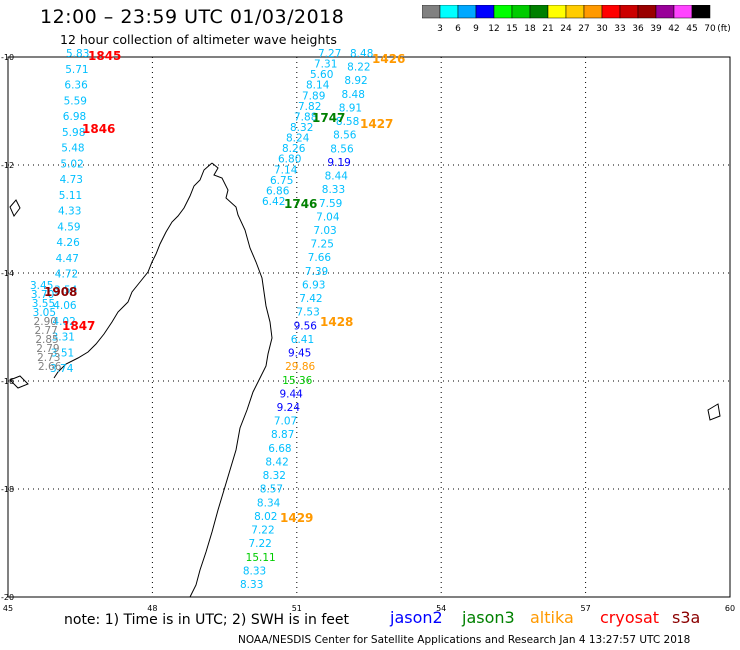 This screenshot has width=740, height=650. What do you see at coordinates (701, 12) in the screenshot?
I see `colorbar-swatch` at bounding box center [701, 12].